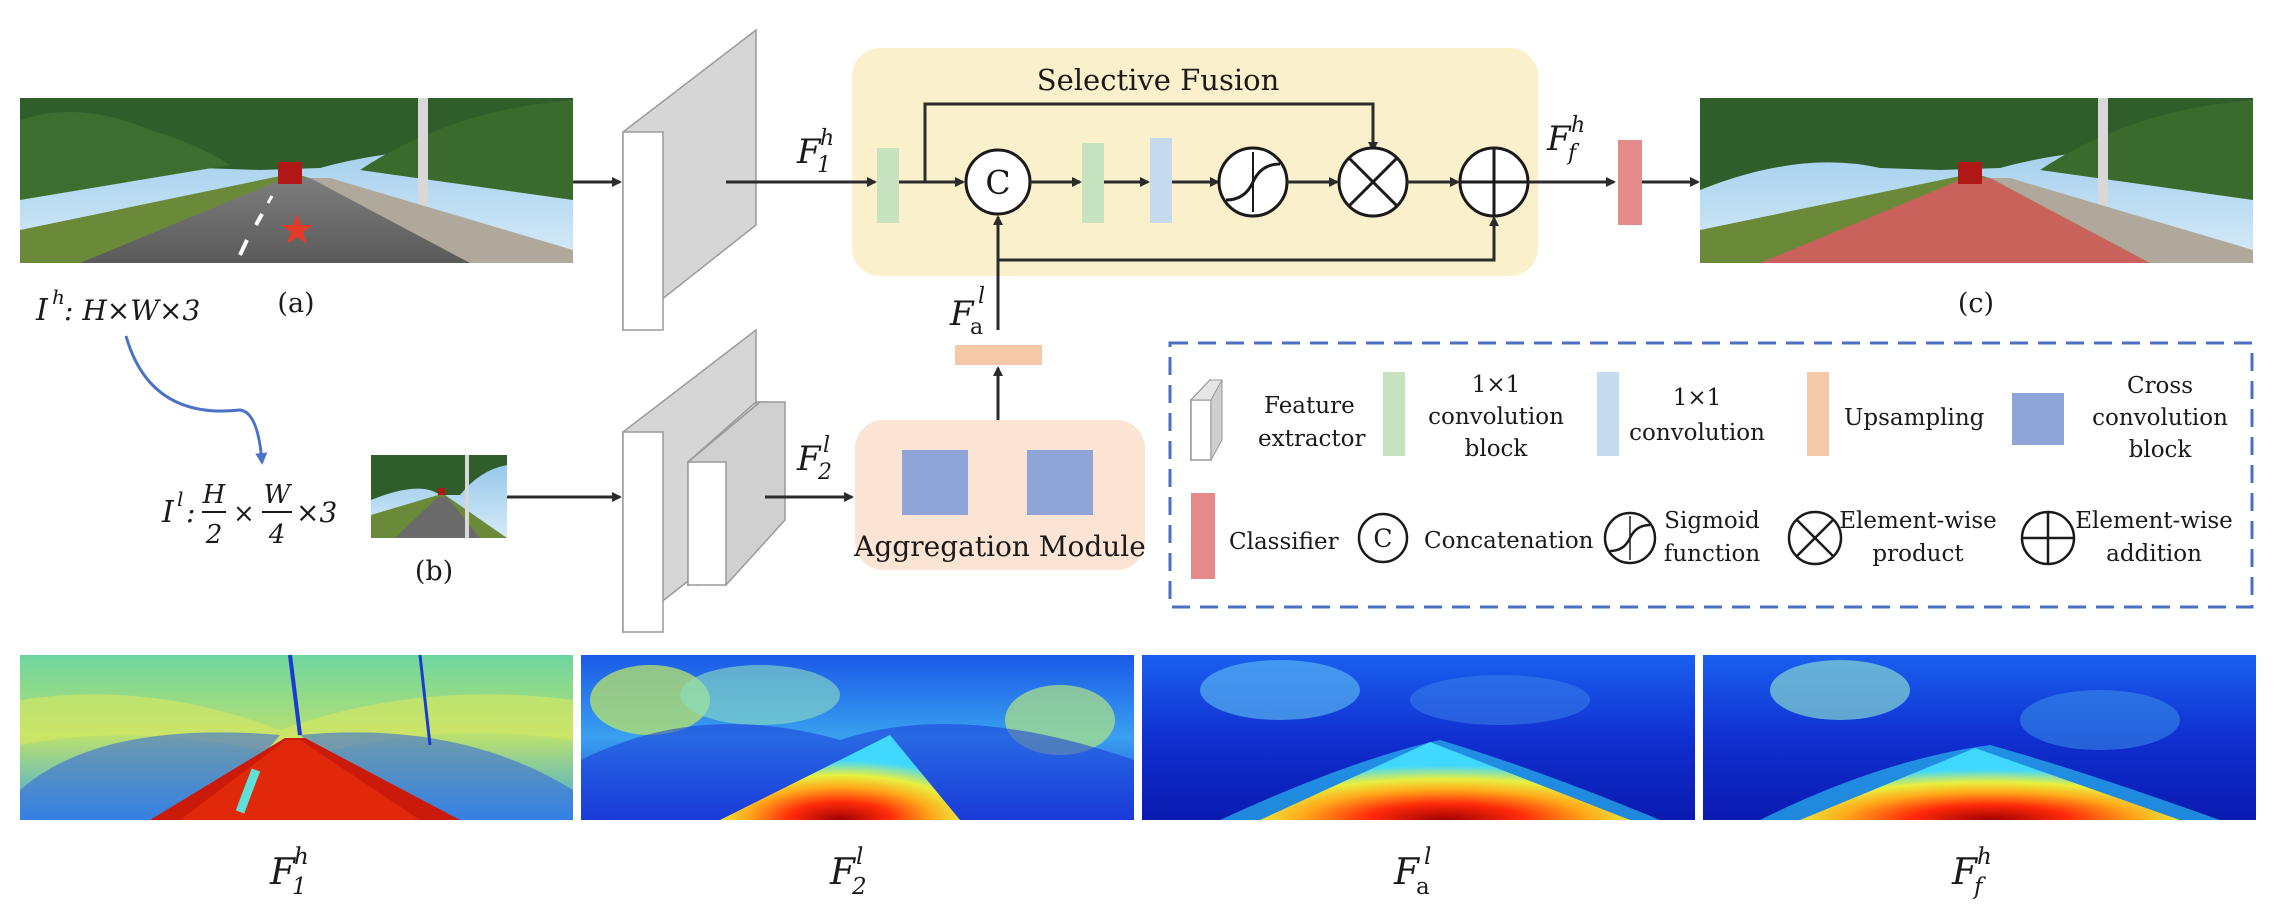  Describe the element at coordinates (1312, 439) in the screenshot. I see `svg-text: extractor` at that location.